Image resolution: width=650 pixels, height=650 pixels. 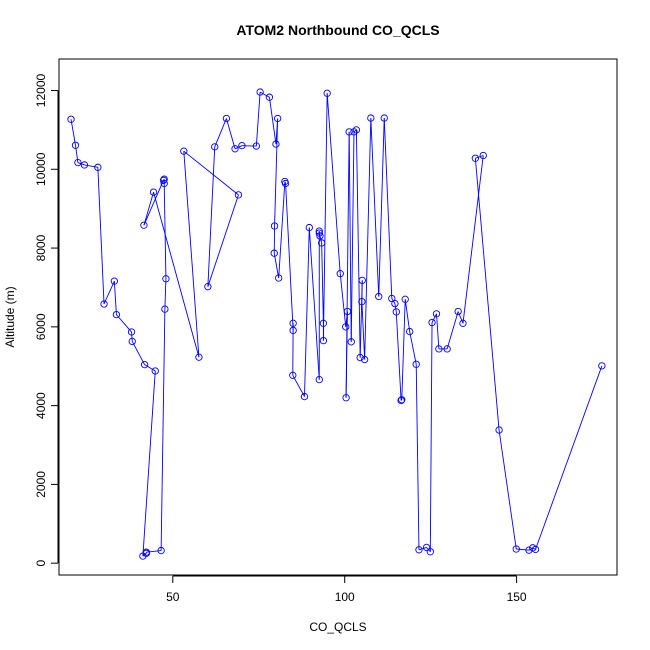 What do you see at coordinates (41, 326) in the screenshot?
I see `y-tick-label: 6000` at bounding box center [41, 326].